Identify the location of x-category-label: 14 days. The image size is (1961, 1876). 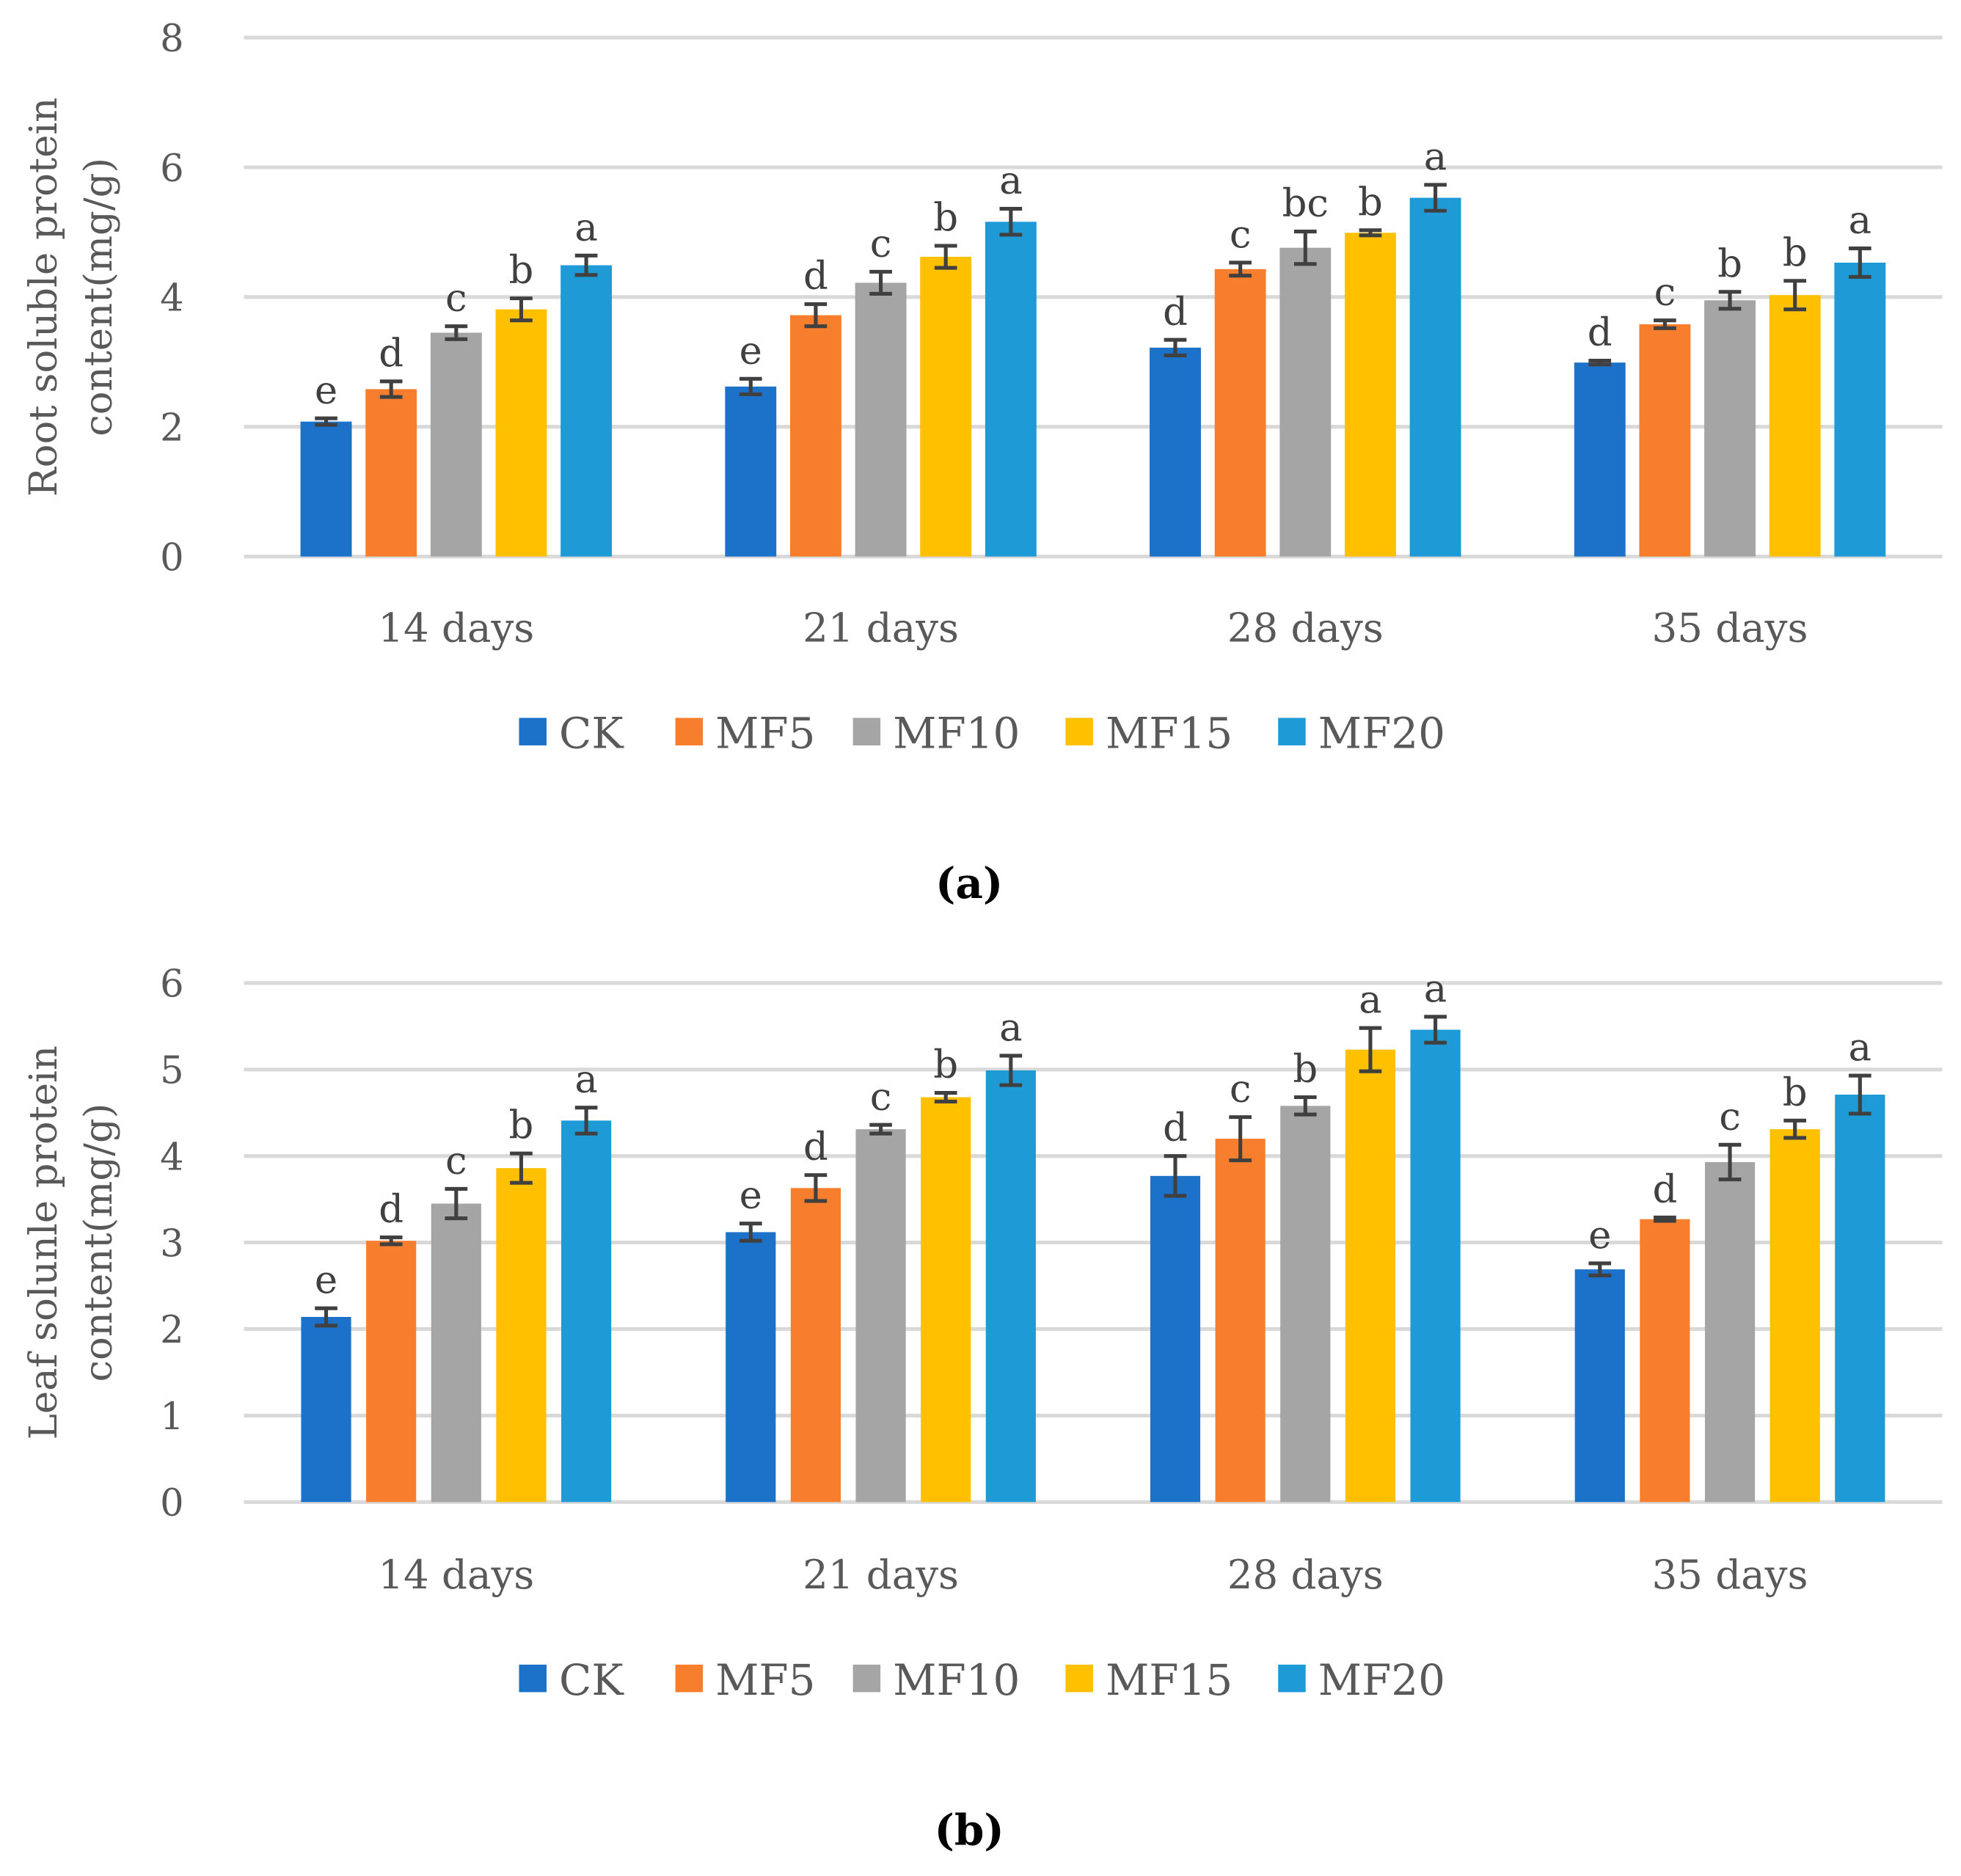
(456, 1575).